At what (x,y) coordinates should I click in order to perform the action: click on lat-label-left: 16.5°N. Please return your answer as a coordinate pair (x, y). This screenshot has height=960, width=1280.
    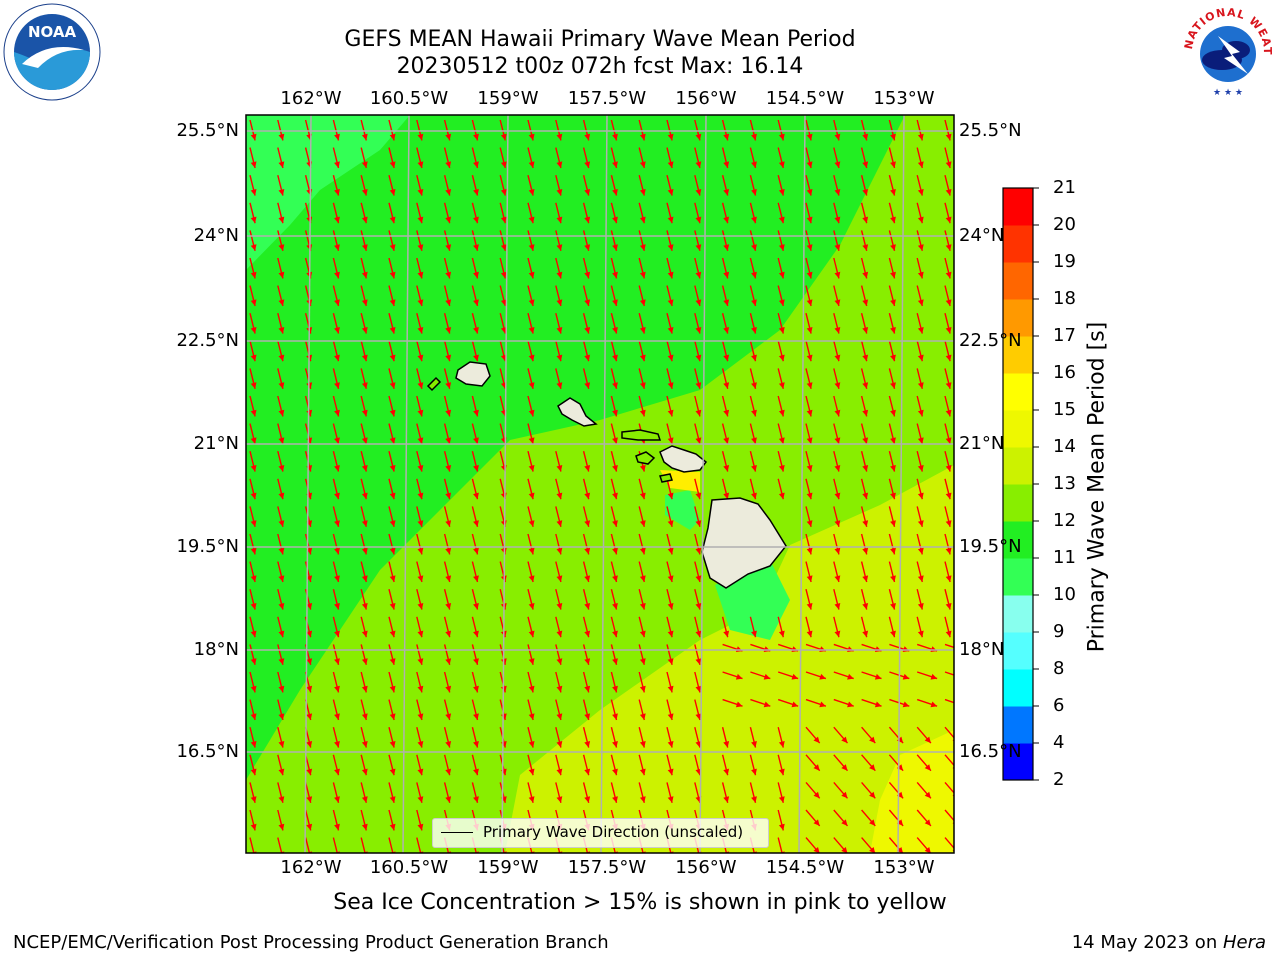
    Looking at the image, I should click on (207, 751).